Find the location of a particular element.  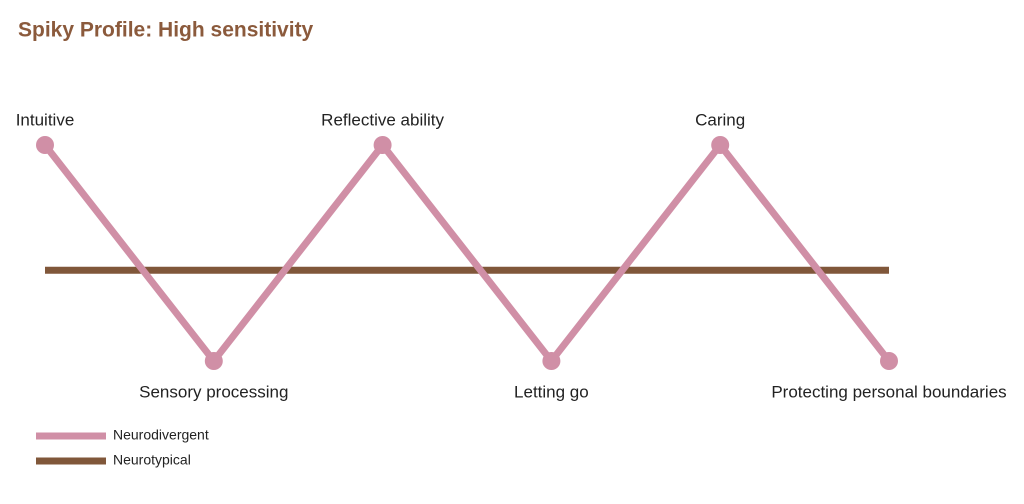

category-label: Sensory processing is located at coordinates (213, 391).